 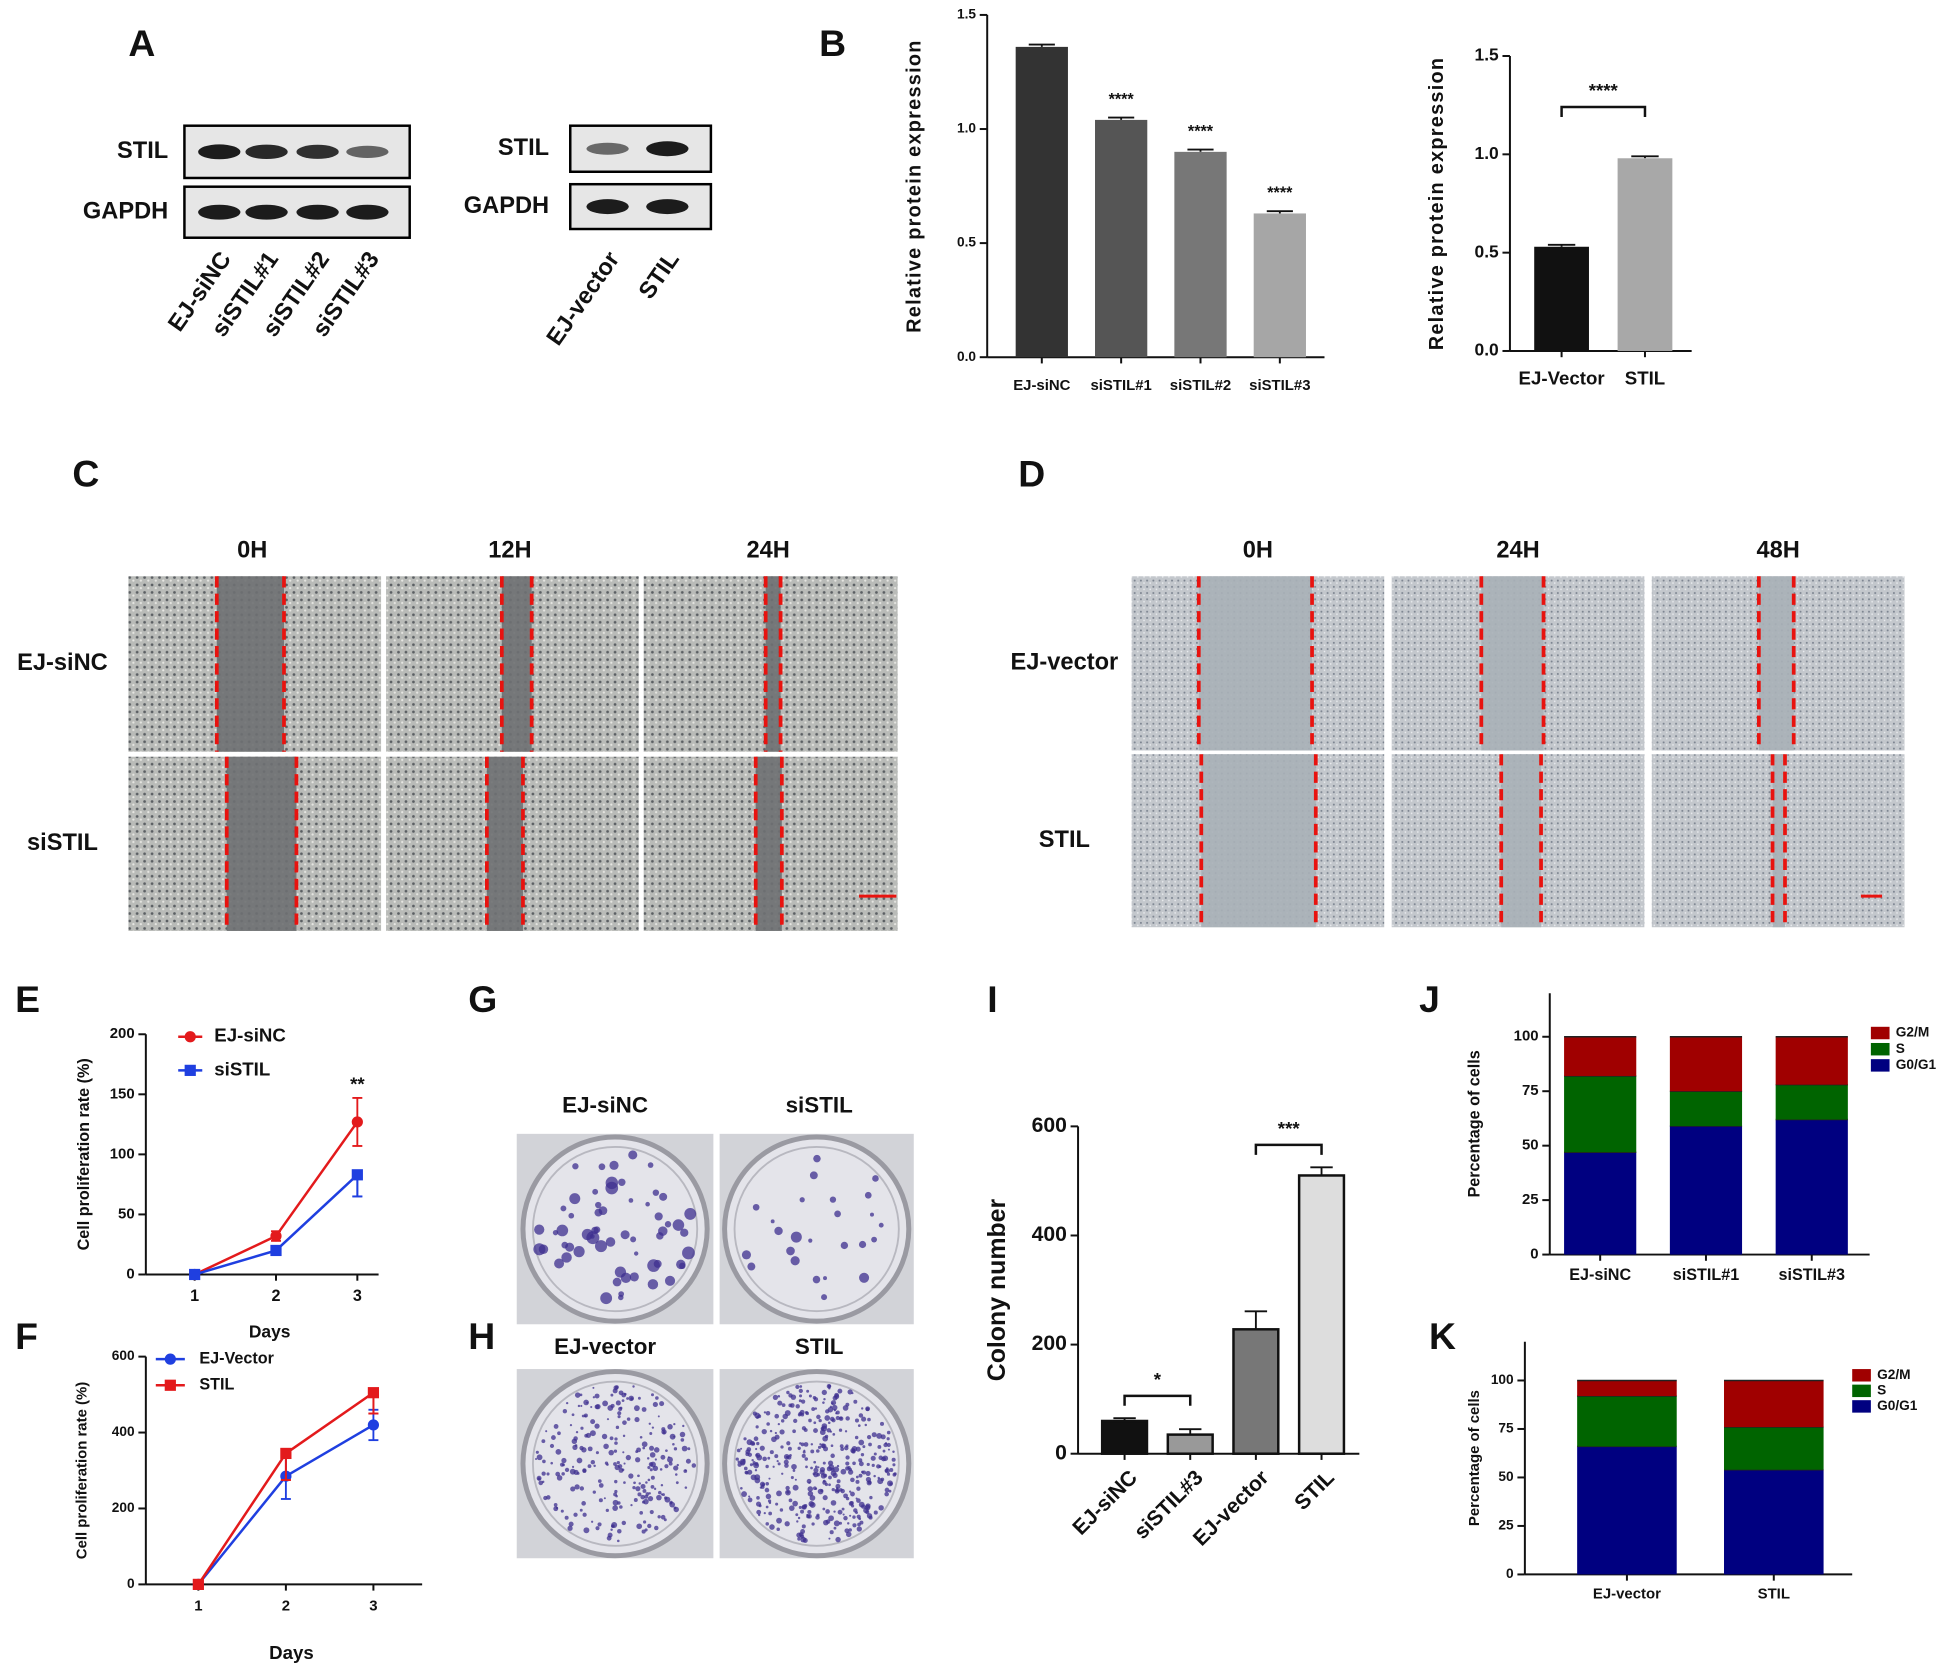 I want to click on y-tick-label: 1.5, so click(x=966, y=14).